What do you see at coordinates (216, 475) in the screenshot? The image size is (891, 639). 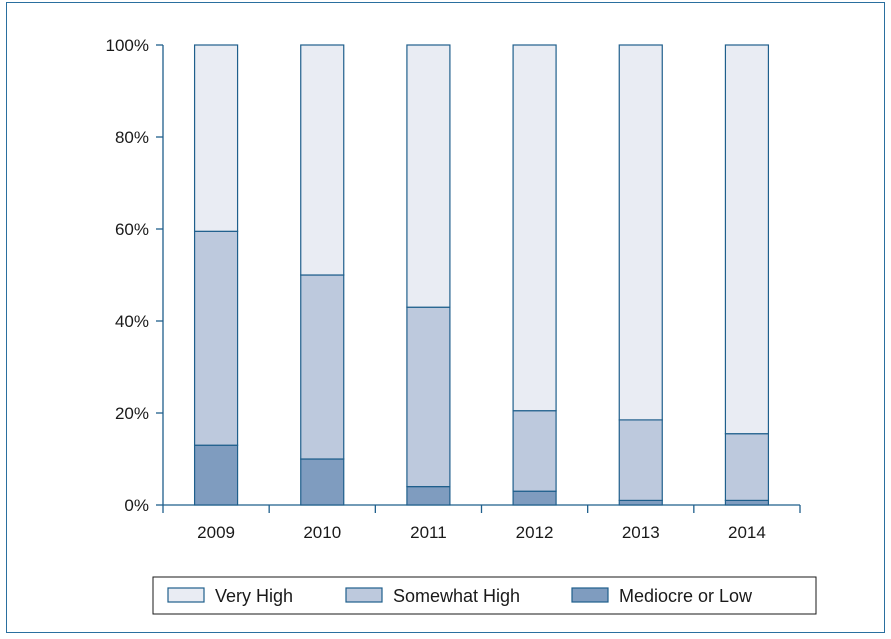 I see `bar-mediocre-or-low-2009` at bounding box center [216, 475].